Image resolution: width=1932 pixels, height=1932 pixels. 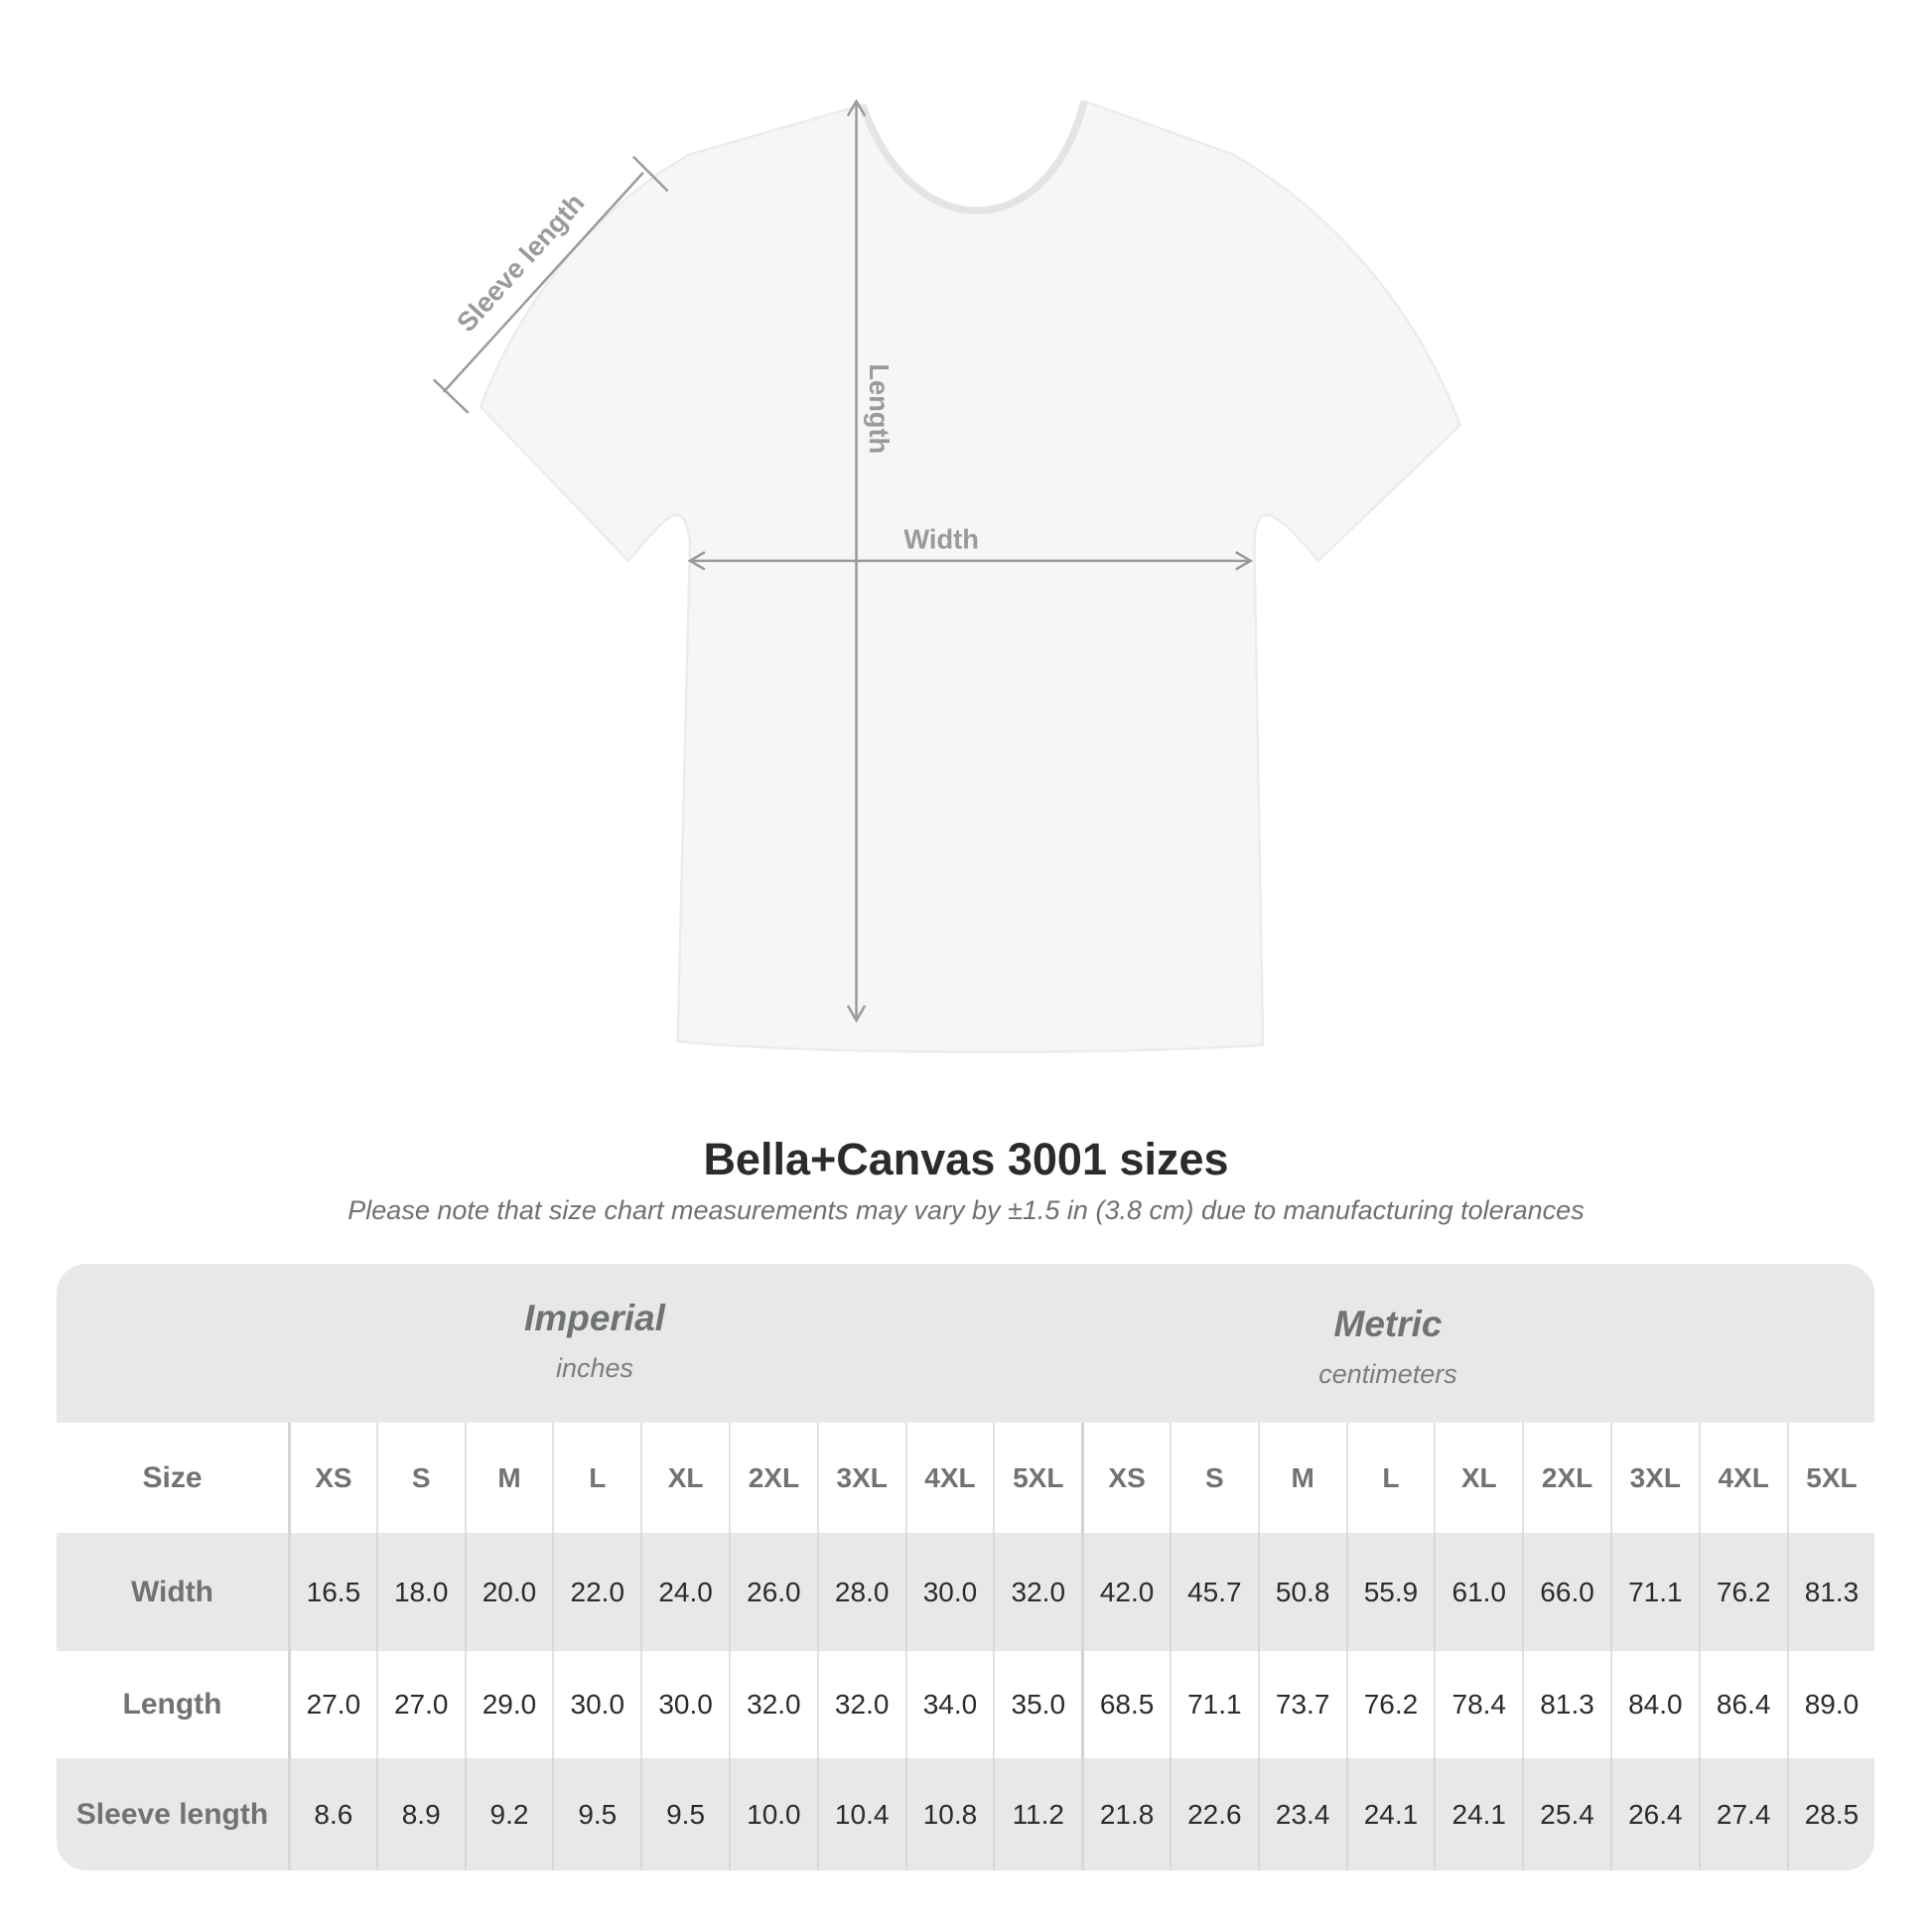 I want to click on table-cell: 89.0, so click(x=1830, y=1705).